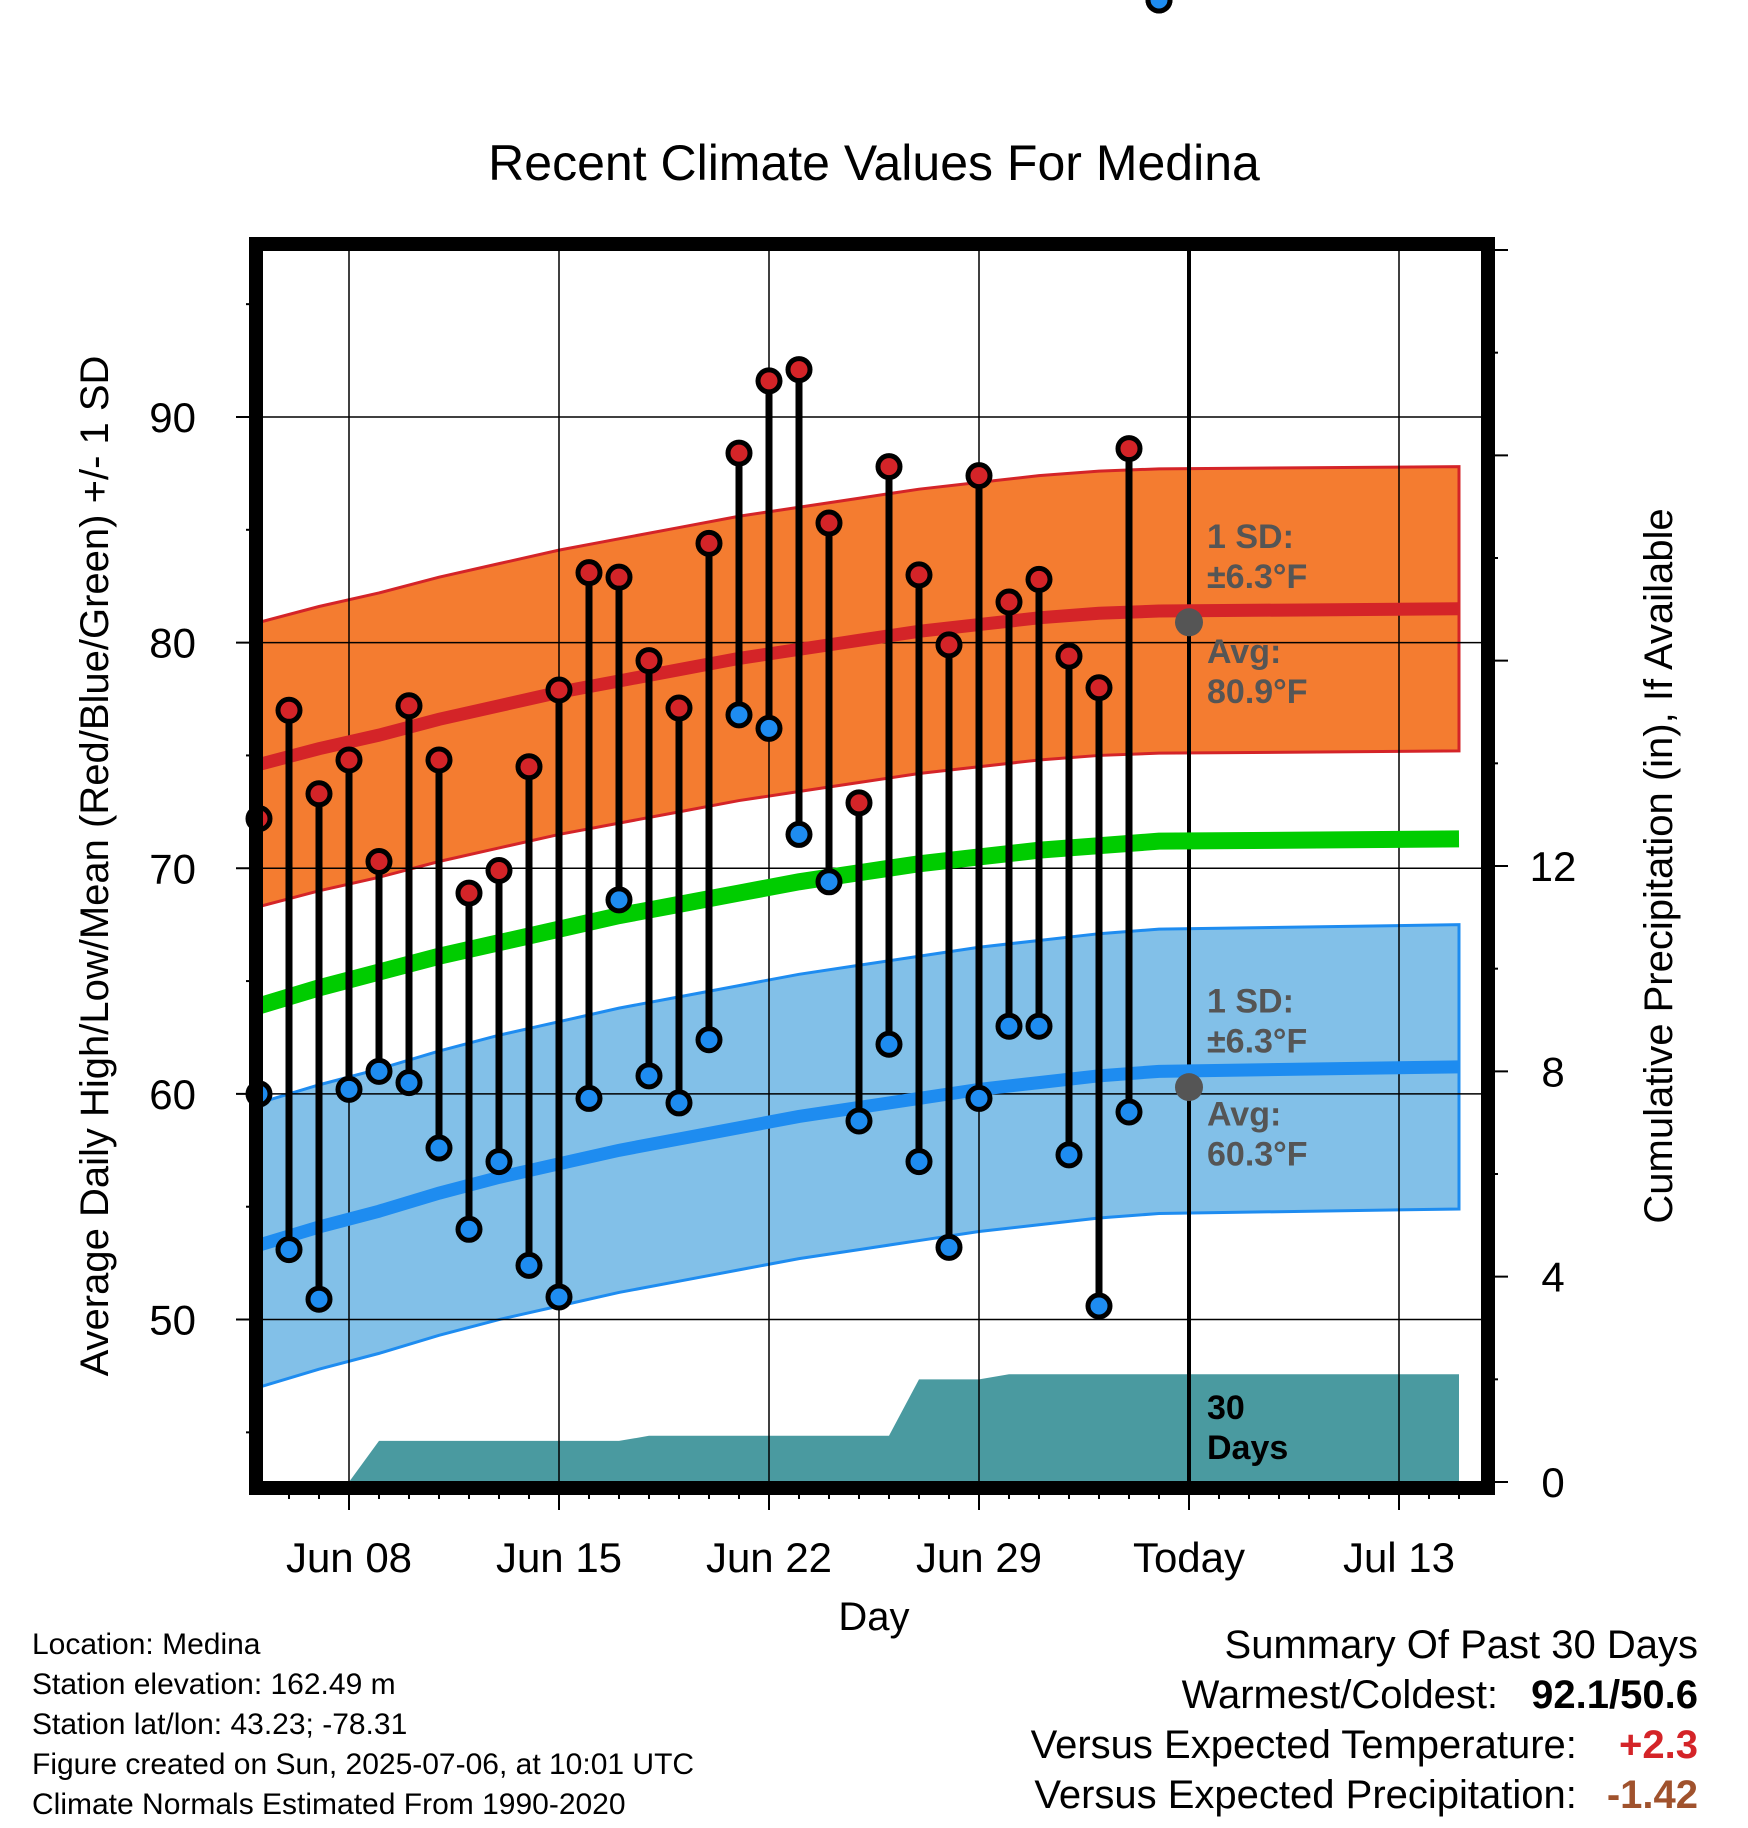  Describe the element at coordinates (1257, 1134) in the screenshot. I see `low-avg-annotation: Avg: 60.3°F` at that location.